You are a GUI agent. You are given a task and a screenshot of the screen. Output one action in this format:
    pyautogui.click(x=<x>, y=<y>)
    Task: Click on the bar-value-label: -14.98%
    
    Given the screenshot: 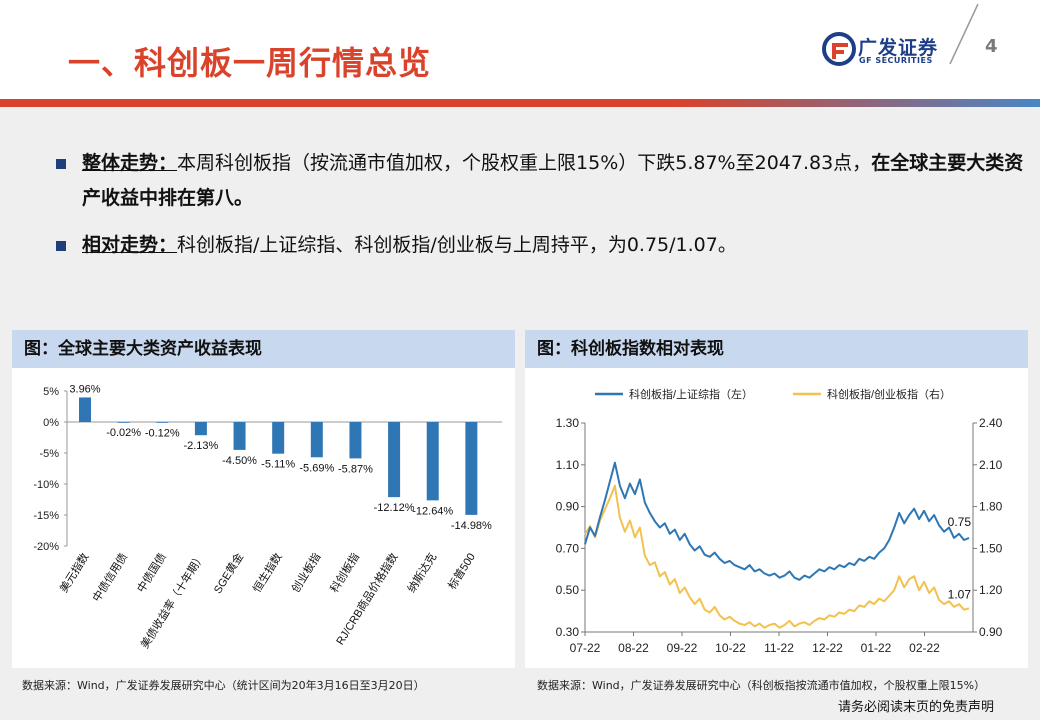 What is the action you would take?
    pyautogui.click(x=471, y=526)
    